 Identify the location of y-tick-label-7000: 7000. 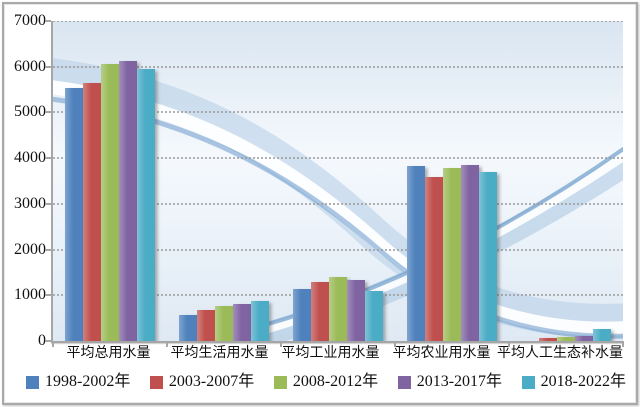
(30, 20).